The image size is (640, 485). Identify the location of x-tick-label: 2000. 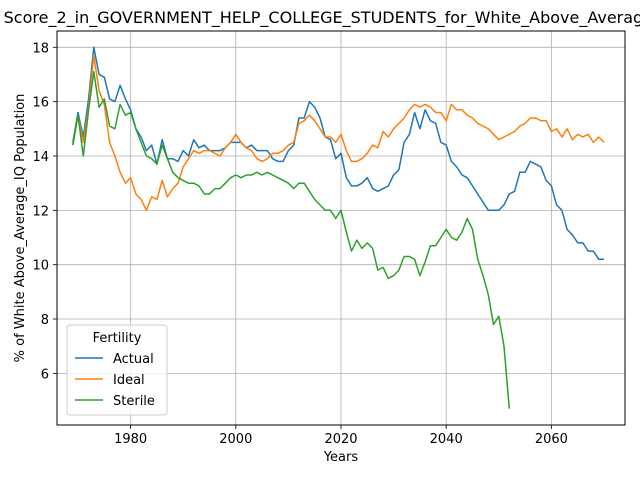
(235, 439).